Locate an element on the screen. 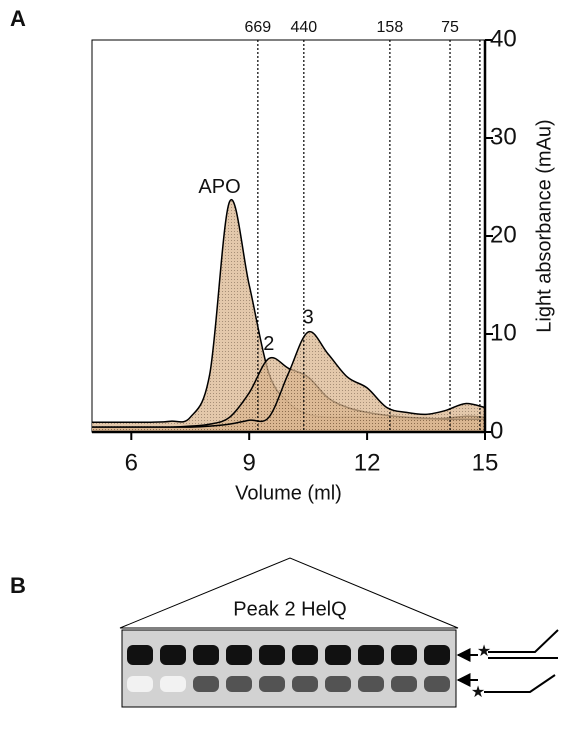  y-tick-label: 10 is located at coordinates (503, 332).